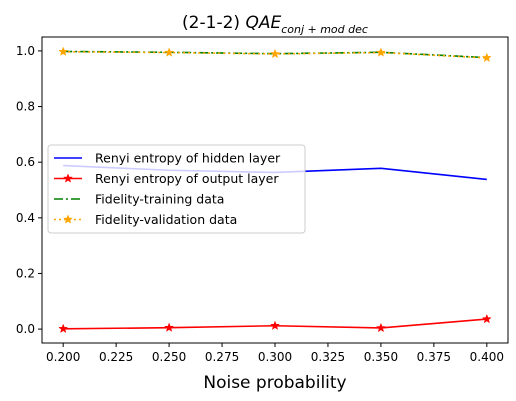 The image size is (516, 401). I want to click on x-tick-label: 0.300, so click(275, 357).